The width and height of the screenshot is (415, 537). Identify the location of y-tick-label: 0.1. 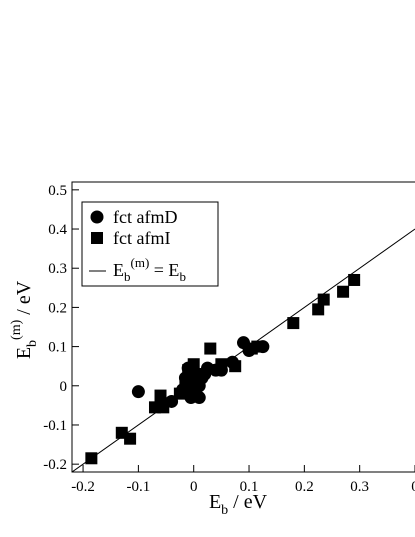
(57, 348).